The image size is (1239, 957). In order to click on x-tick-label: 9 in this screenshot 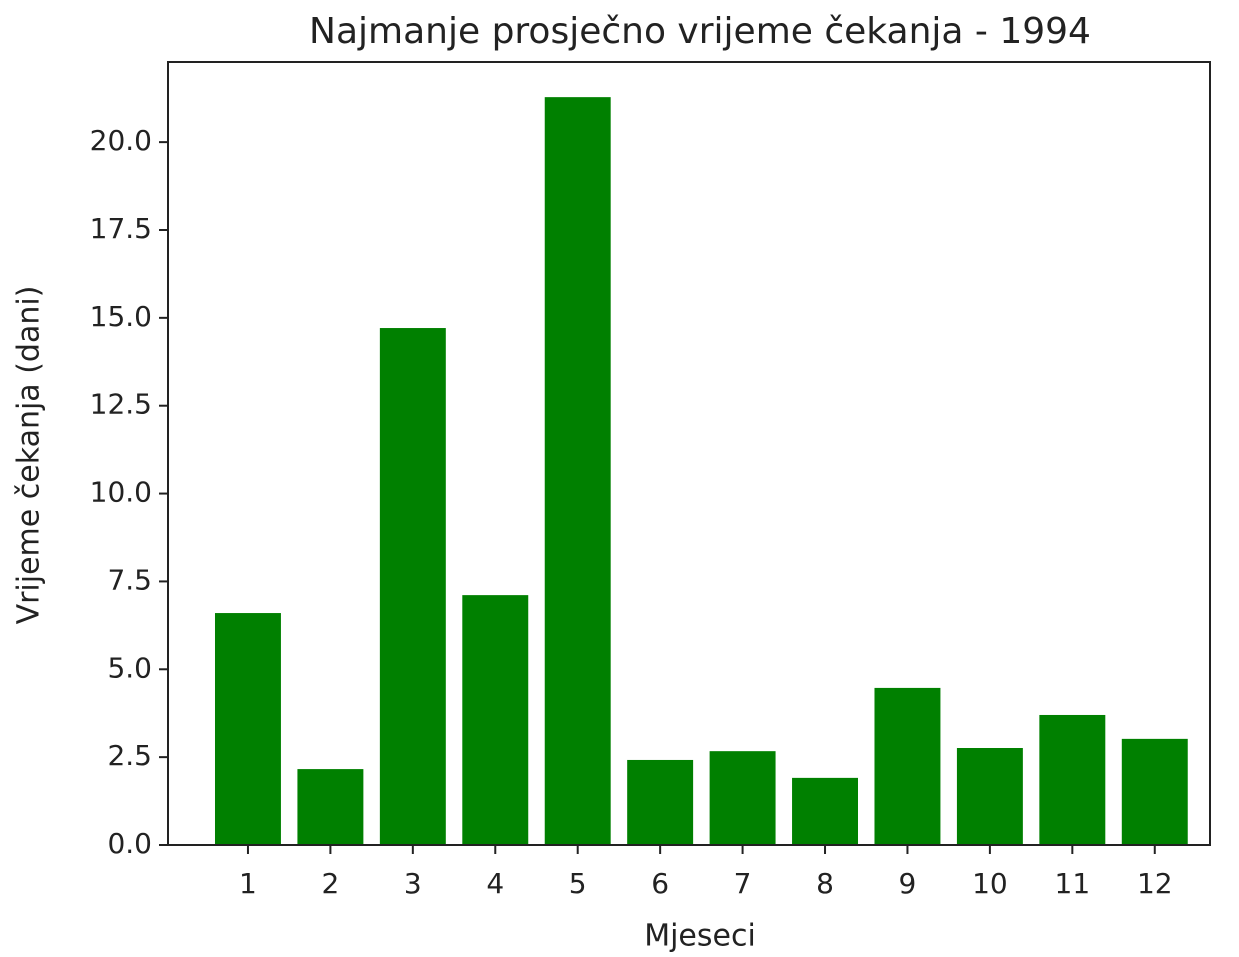, I will do `click(908, 883)`.